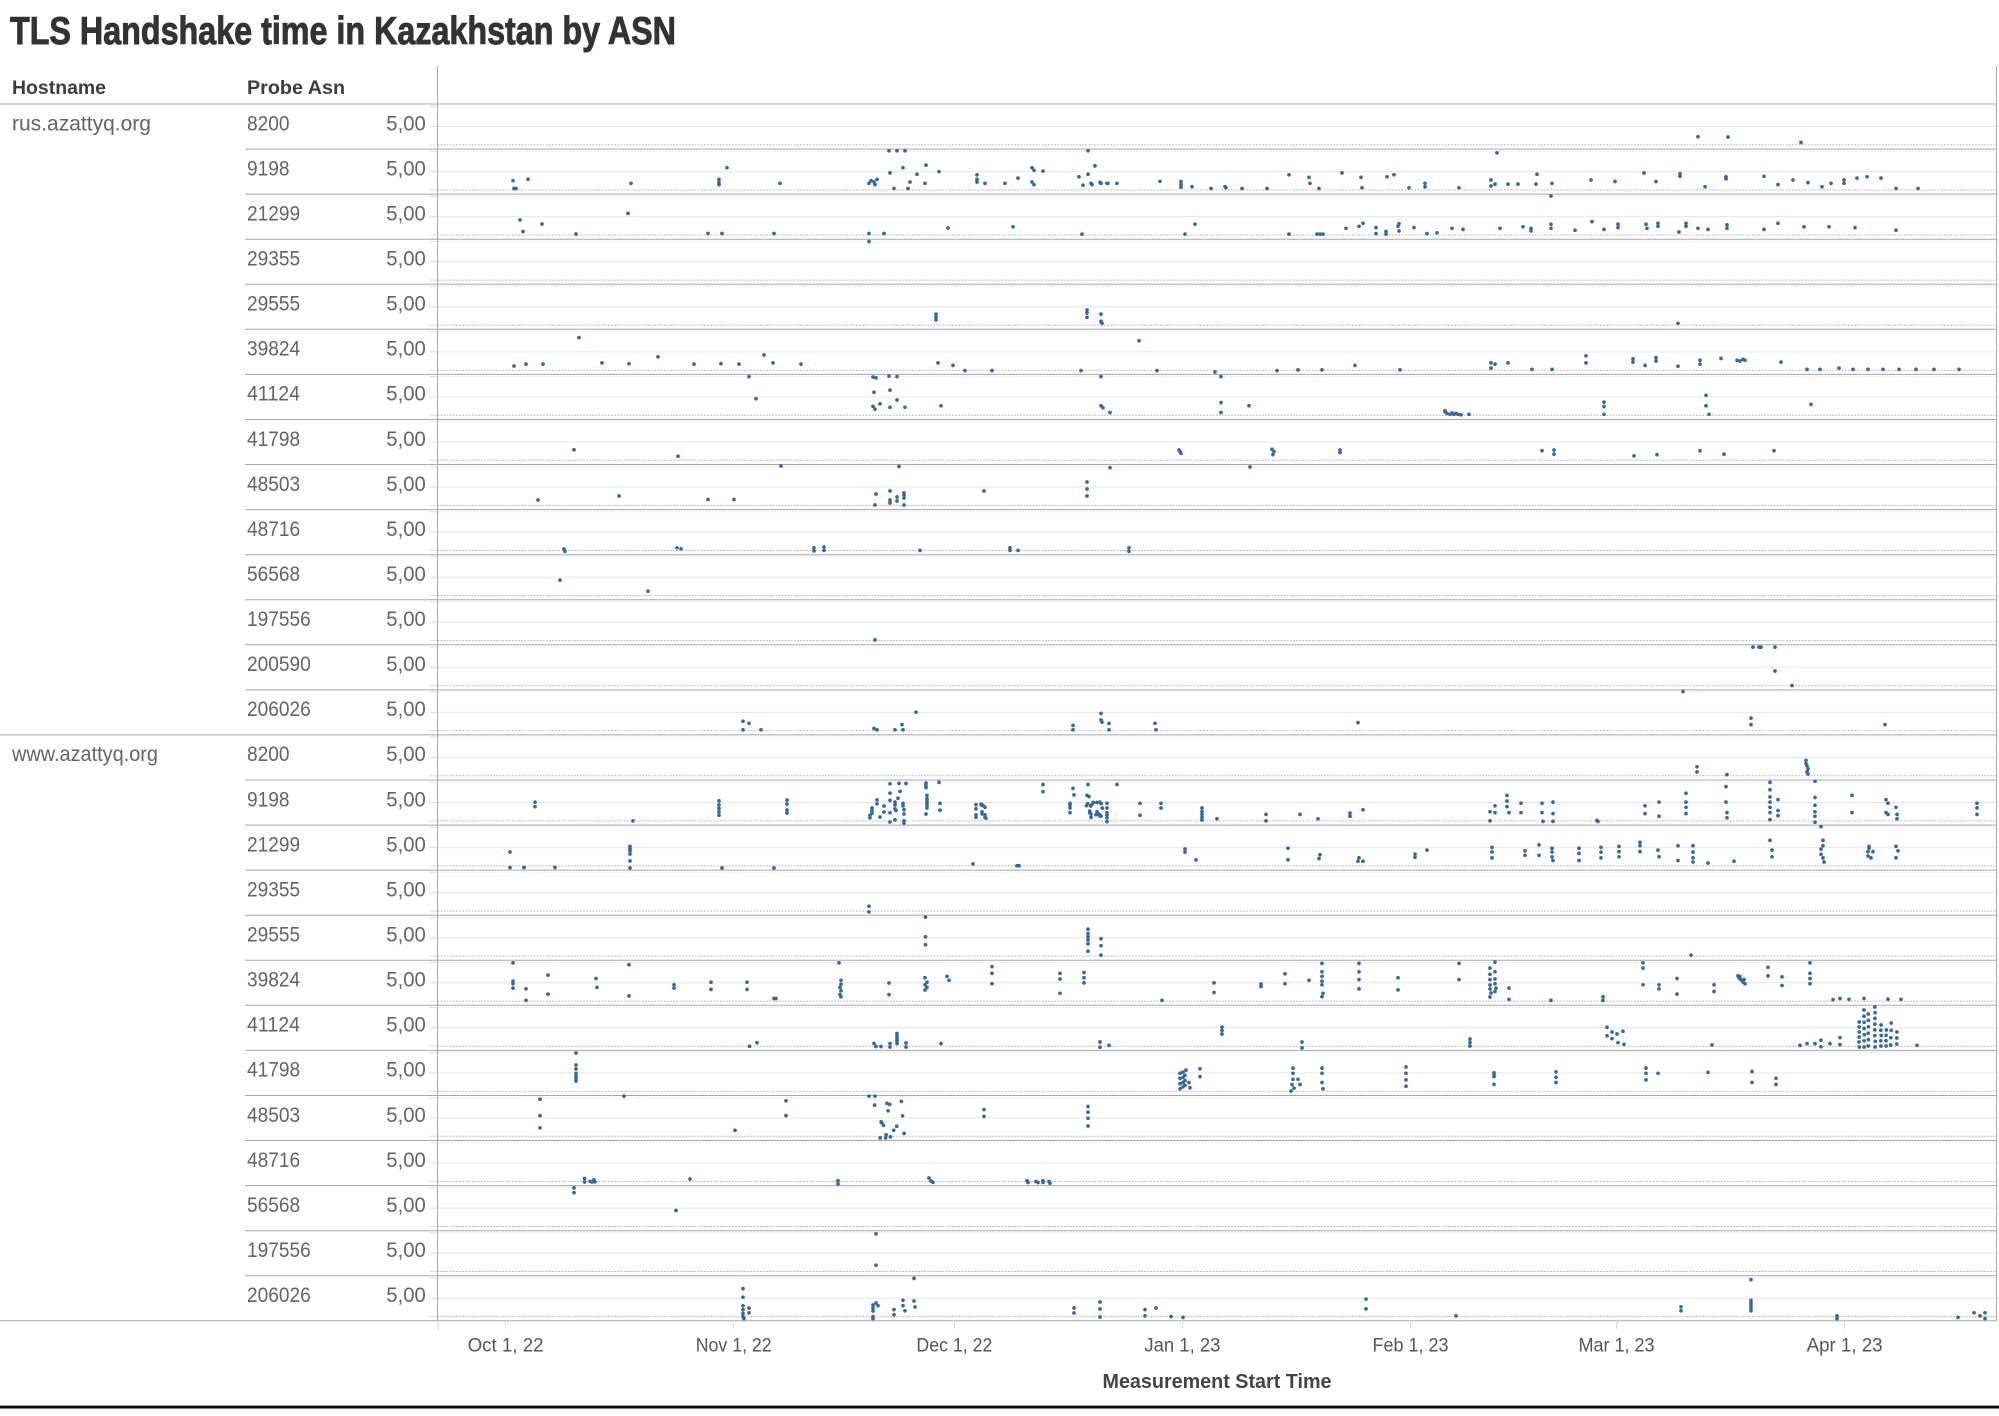  What do you see at coordinates (1182, 1346) in the screenshot?
I see `svg-text: Jan 1, 23` at bounding box center [1182, 1346].